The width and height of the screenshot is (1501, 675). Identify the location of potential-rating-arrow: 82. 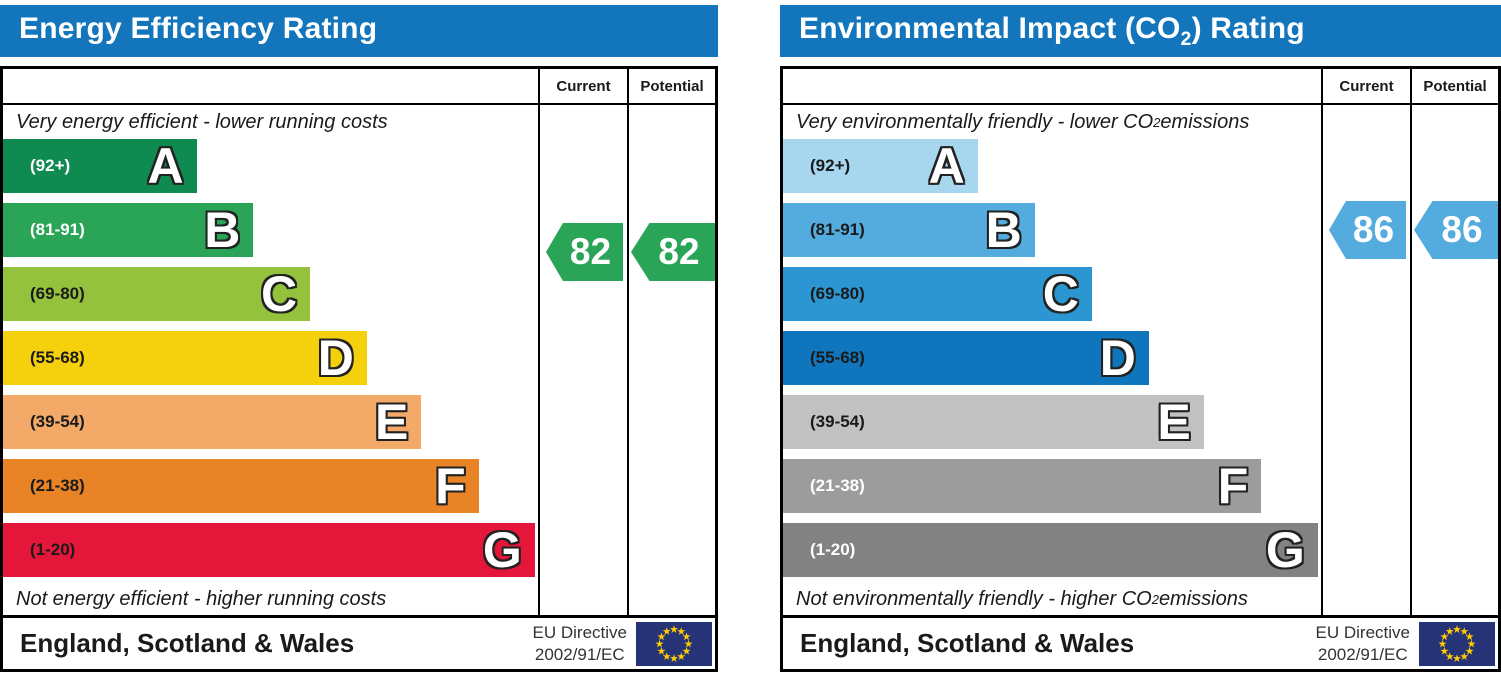
(673, 252).